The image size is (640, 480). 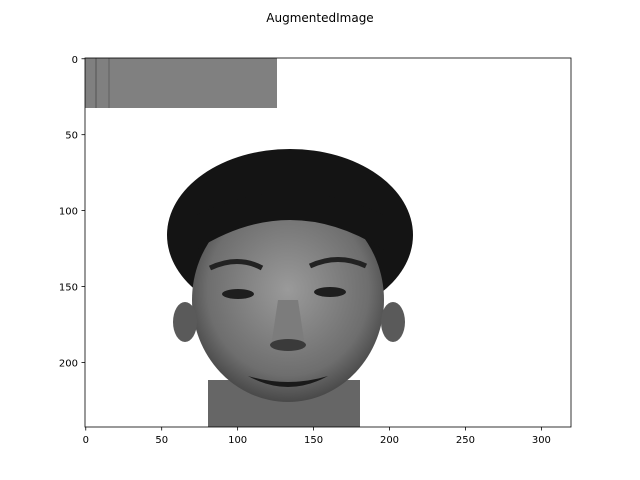 I want to click on x-tick-label: 150, so click(x=313, y=440).